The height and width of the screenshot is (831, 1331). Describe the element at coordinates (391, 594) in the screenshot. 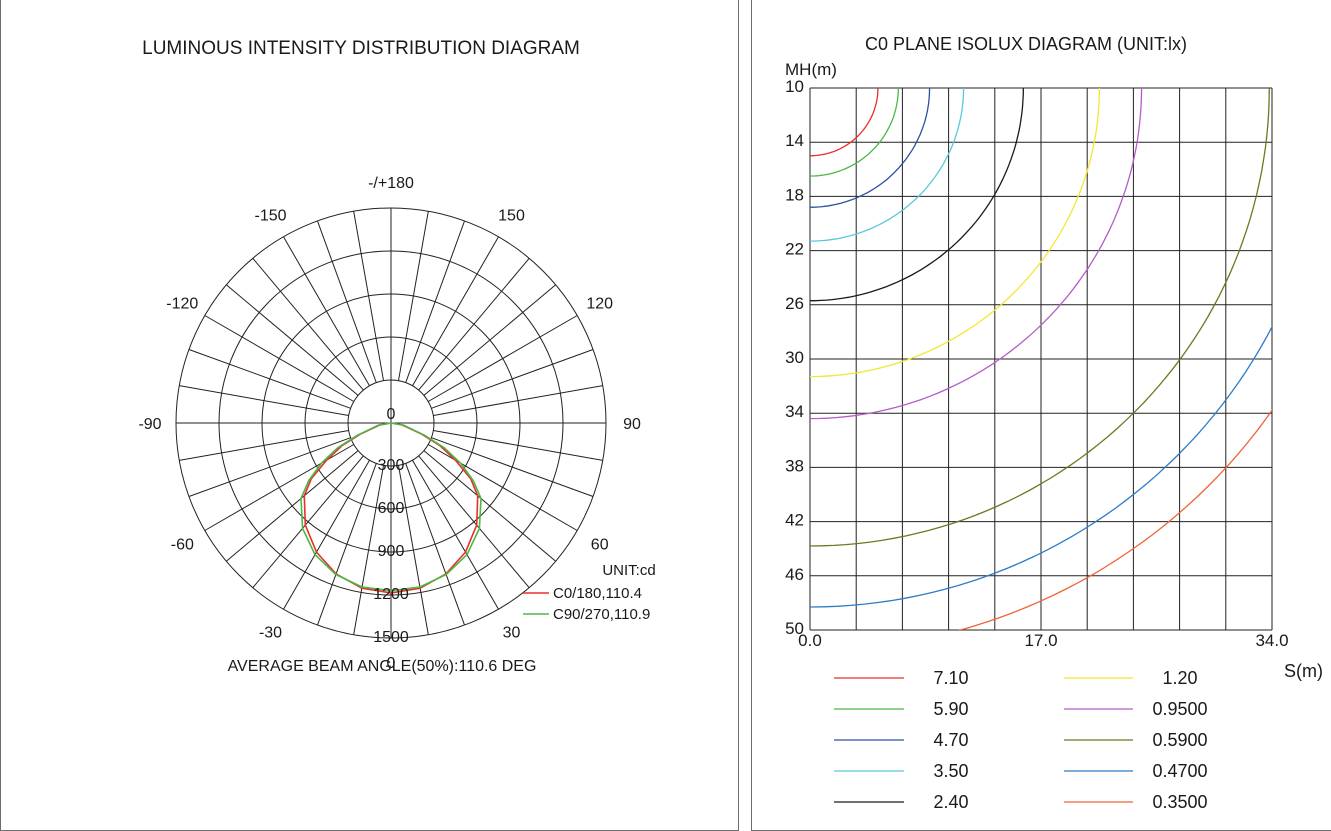

I see `polar-radial-label: 1200` at that location.